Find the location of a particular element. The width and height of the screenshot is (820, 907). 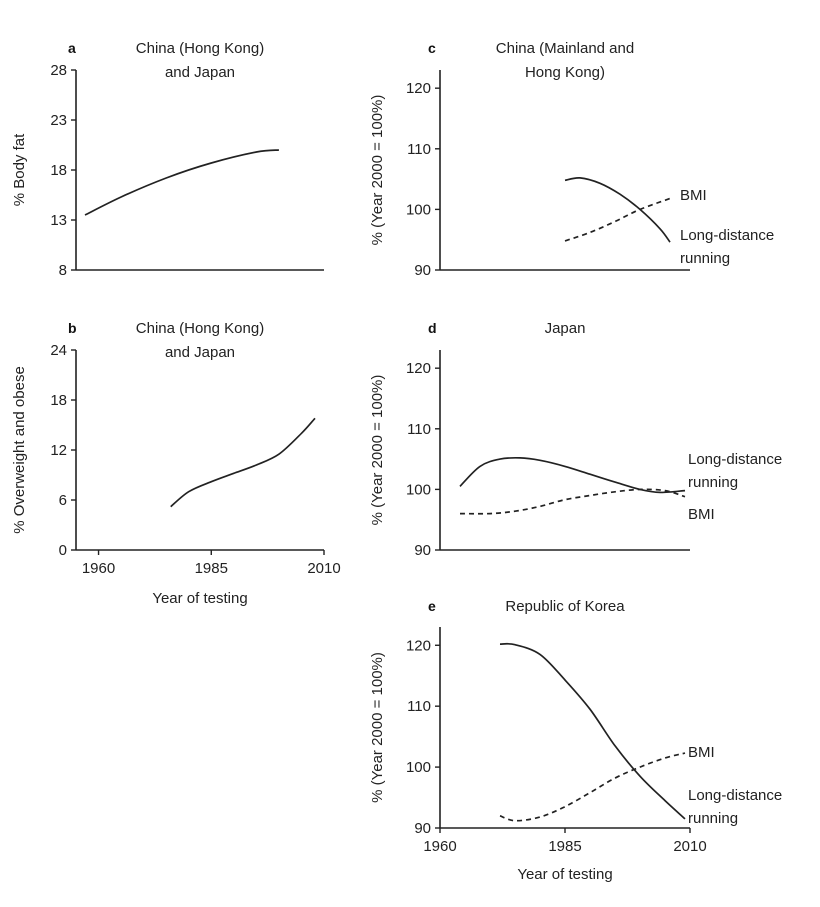

y-tick-label: 0 is located at coordinates (63, 550).